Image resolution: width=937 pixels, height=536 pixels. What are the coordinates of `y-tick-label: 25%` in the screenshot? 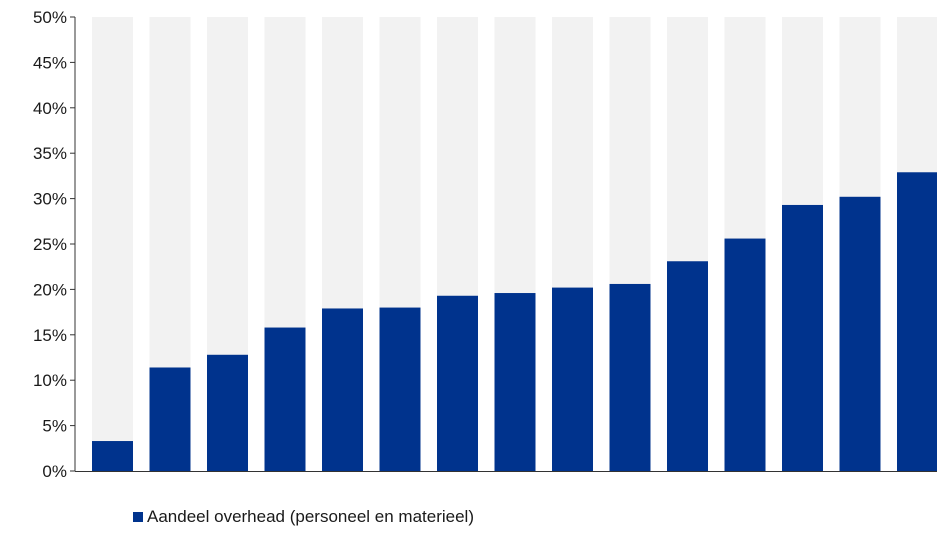 It's located at (50, 244).